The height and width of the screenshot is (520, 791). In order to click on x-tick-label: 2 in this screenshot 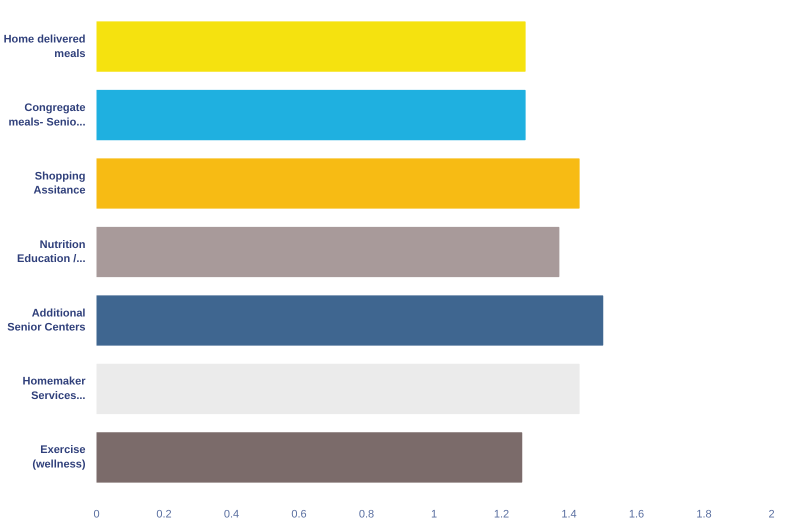, I will do `click(771, 514)`.